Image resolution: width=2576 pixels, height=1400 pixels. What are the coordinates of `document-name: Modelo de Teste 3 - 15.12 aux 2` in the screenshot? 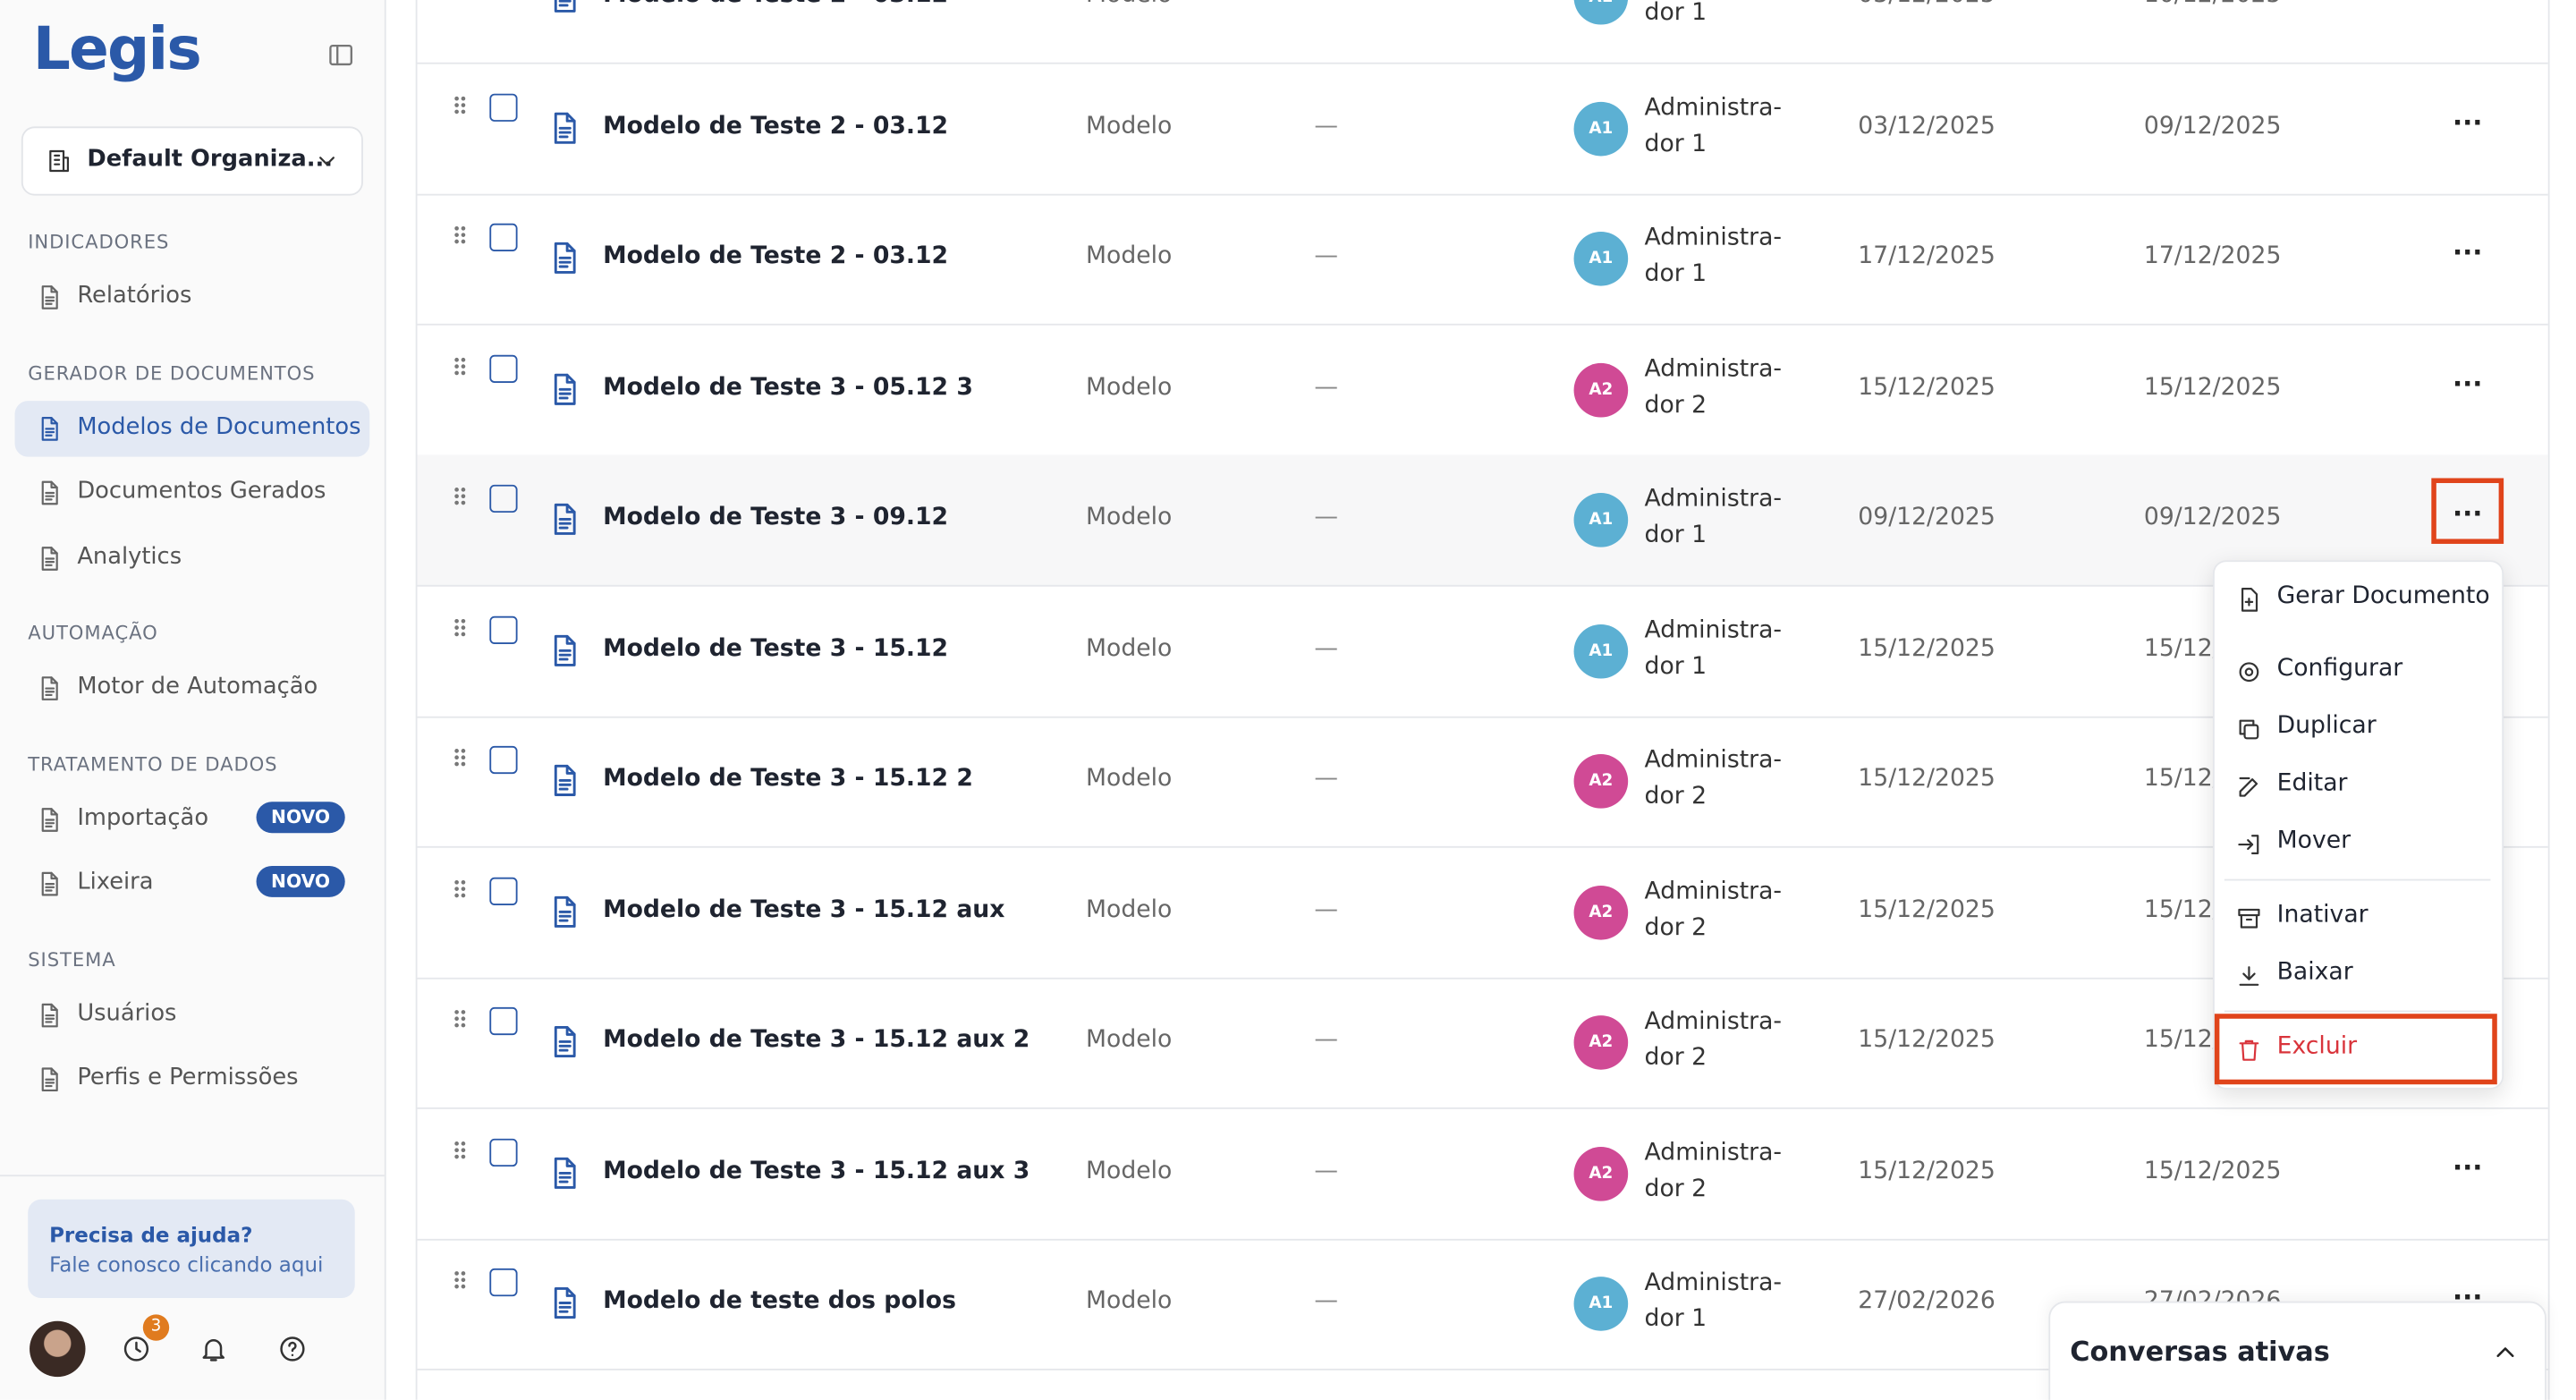 It's located at (816, 1040).